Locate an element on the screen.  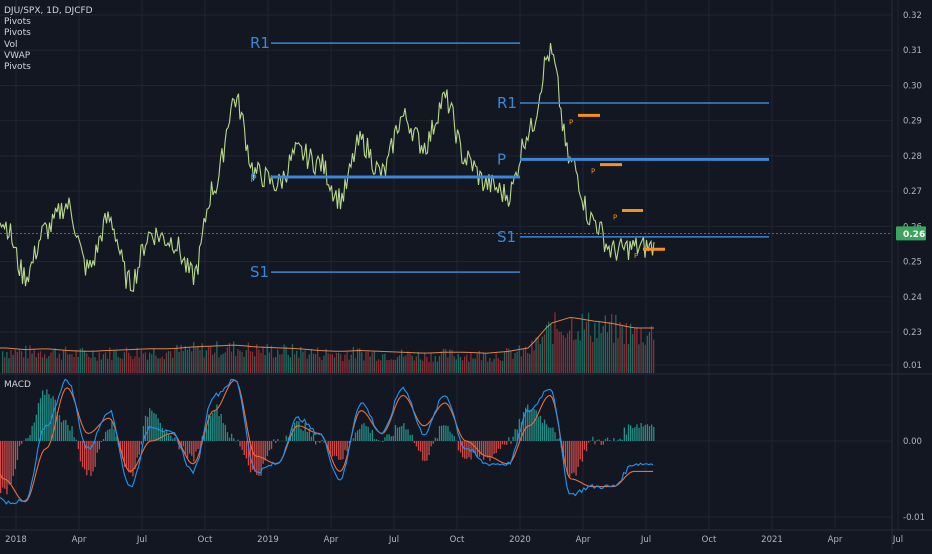
y-tick-label: 0.30 is located at coordinates (912, 86).